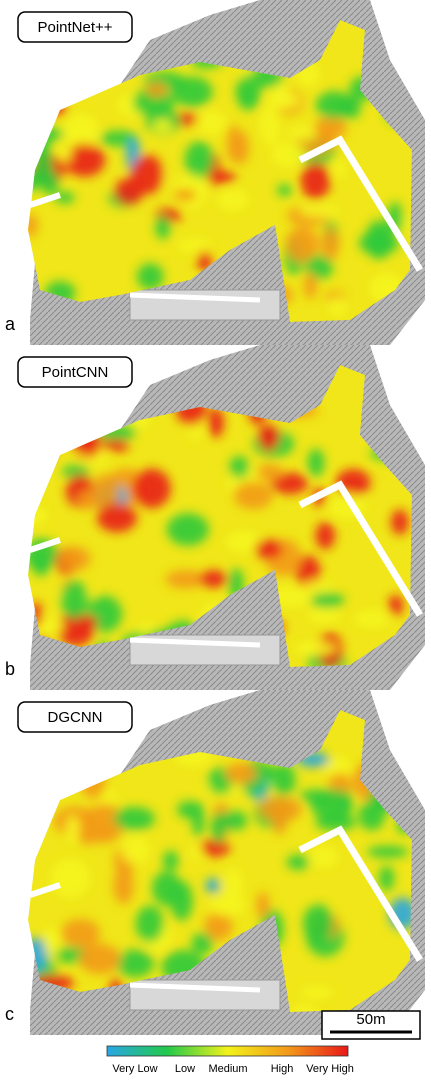  I want to click on panel-title: PointCNN, so click(75, 372).